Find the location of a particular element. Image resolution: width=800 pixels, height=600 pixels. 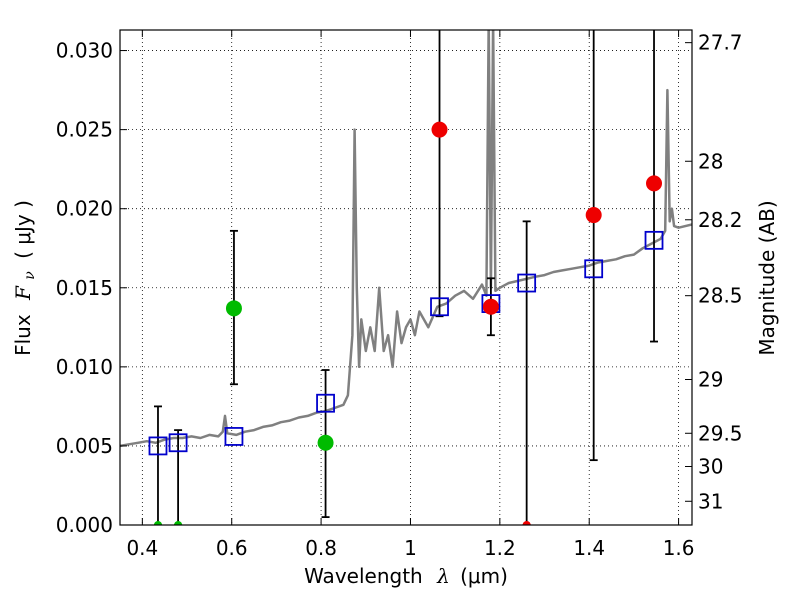

x-tick-label: 0.4 is located at coordinates (142, 548).